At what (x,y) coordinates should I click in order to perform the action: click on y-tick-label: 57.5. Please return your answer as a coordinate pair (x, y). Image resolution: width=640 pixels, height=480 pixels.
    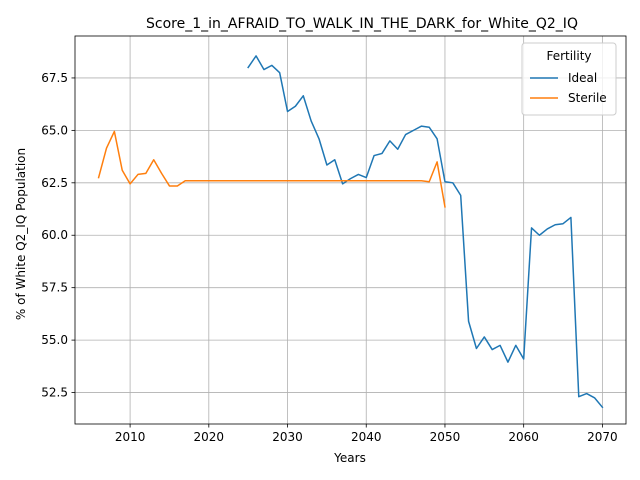
    Looking at the image, I should click on (54, 288).